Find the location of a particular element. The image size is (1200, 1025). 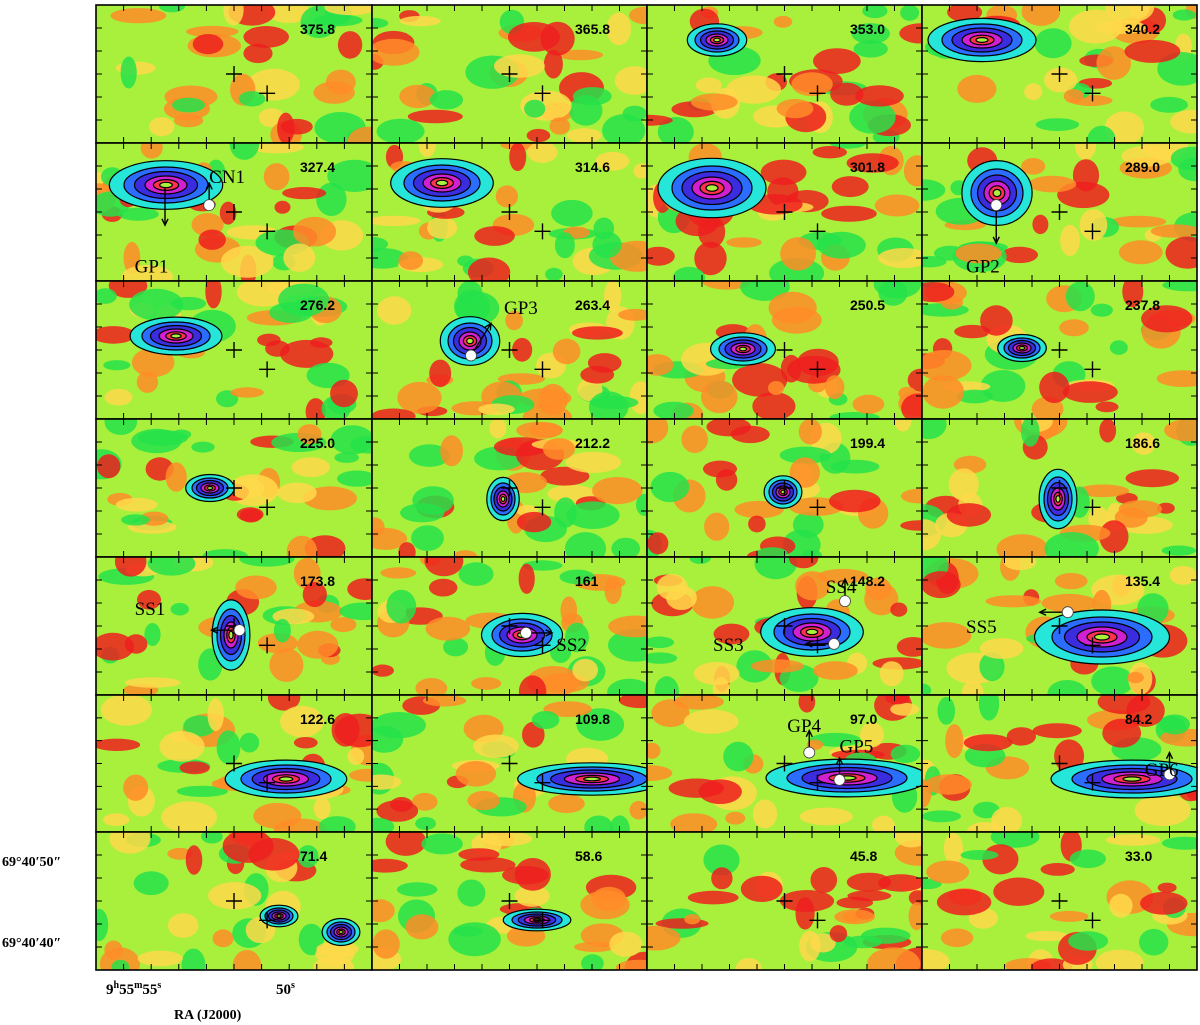

channel-panel: 365.8 is located at coordinates (509, 74).